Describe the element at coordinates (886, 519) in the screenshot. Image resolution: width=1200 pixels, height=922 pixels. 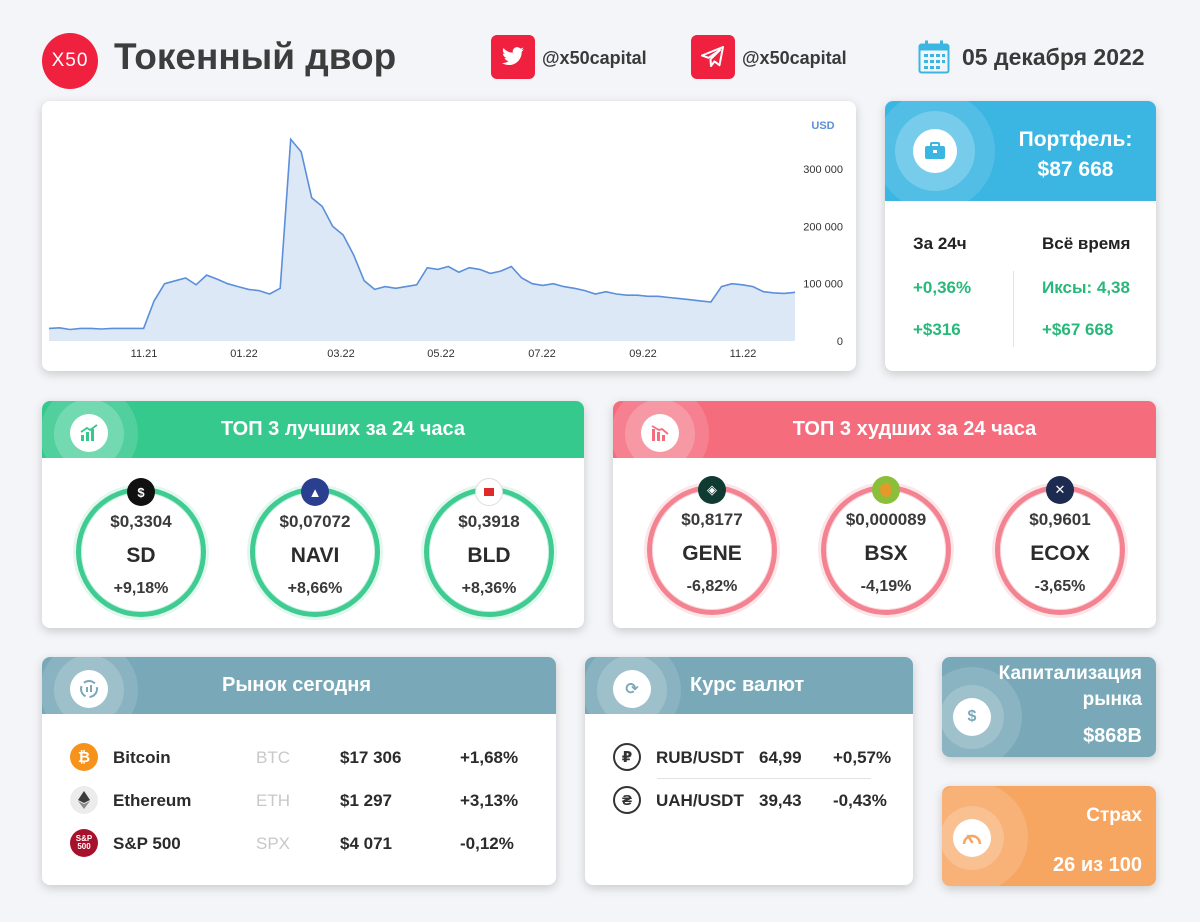
I see `coin-price: $0,000089` at that location.